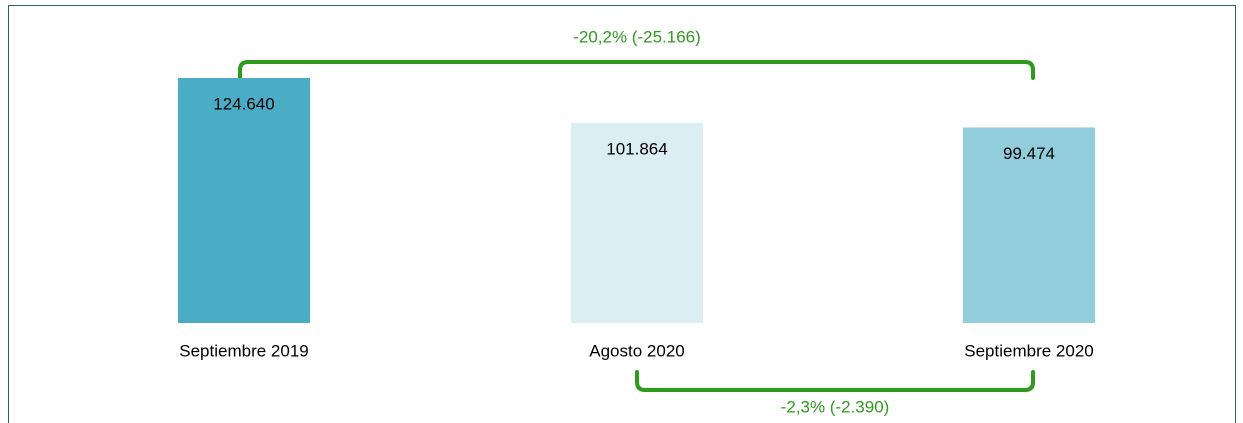 This screenshot has width=1243, height=423. Describe the element at coordinates (636, 350) in the screenshot. I see `x-tick-label: Agosto 2020` at that location.